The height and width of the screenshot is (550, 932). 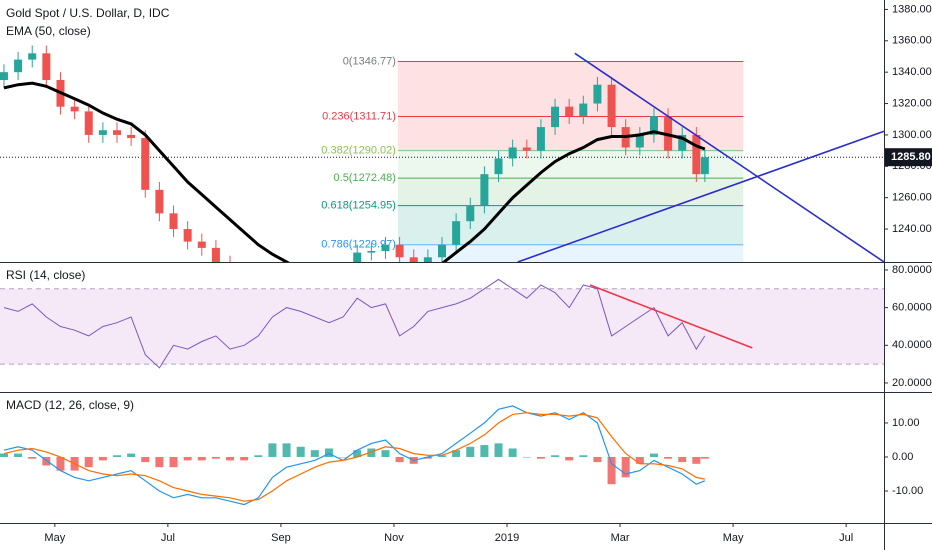 What do you see at coordinates (45, 275) in the screenshot?
I see `panel-title: RSI (14, close)` at bounding box center [45, 275].